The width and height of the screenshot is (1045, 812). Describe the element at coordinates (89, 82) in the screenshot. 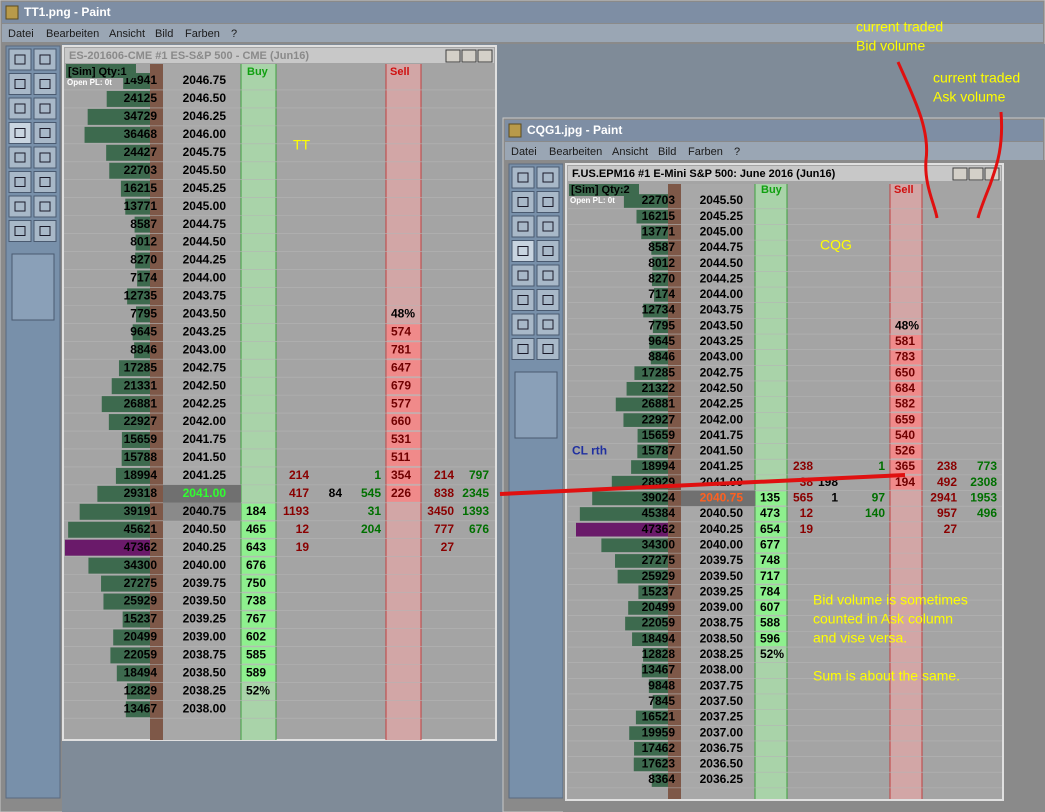

I see `open-pl: Open PL: 0t` at that location.